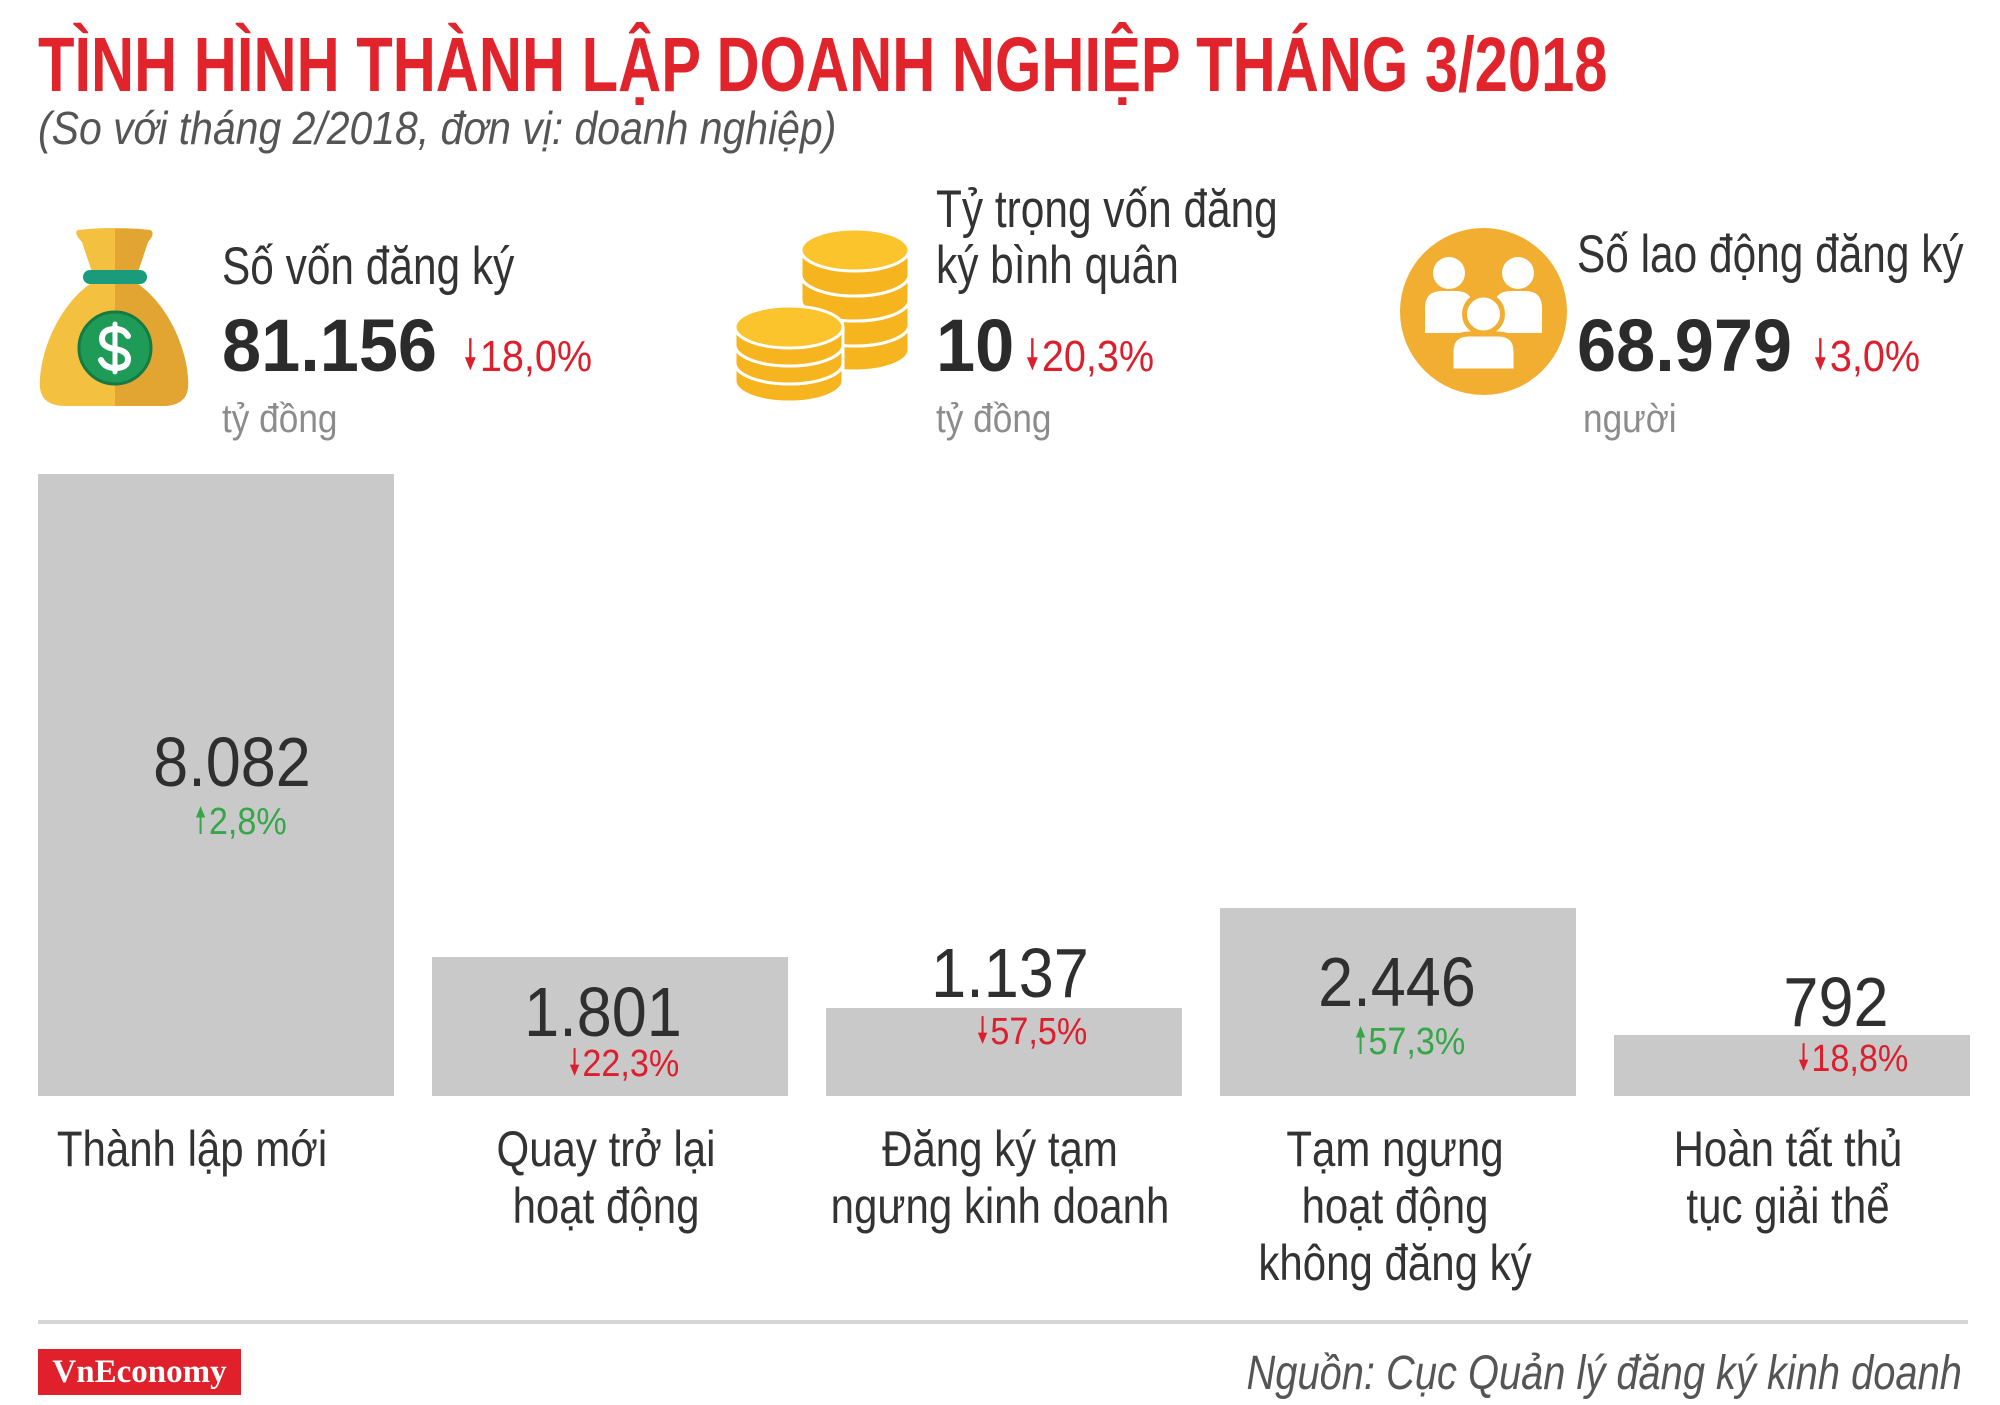 The width and height of the screenshot is (2000, 1405). Describe the element at coordinates (139, 1372) in the screenshot. I see `brand-logo: VnEconomy` at that location.